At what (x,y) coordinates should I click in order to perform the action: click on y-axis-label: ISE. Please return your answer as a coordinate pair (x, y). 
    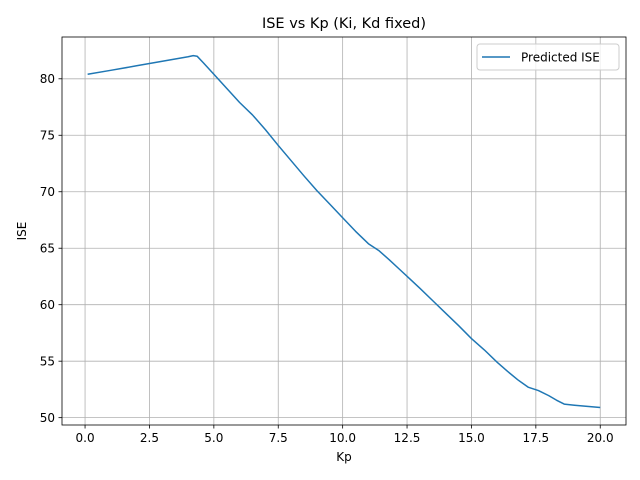
    Looking at the image, I should click on (22, 231).